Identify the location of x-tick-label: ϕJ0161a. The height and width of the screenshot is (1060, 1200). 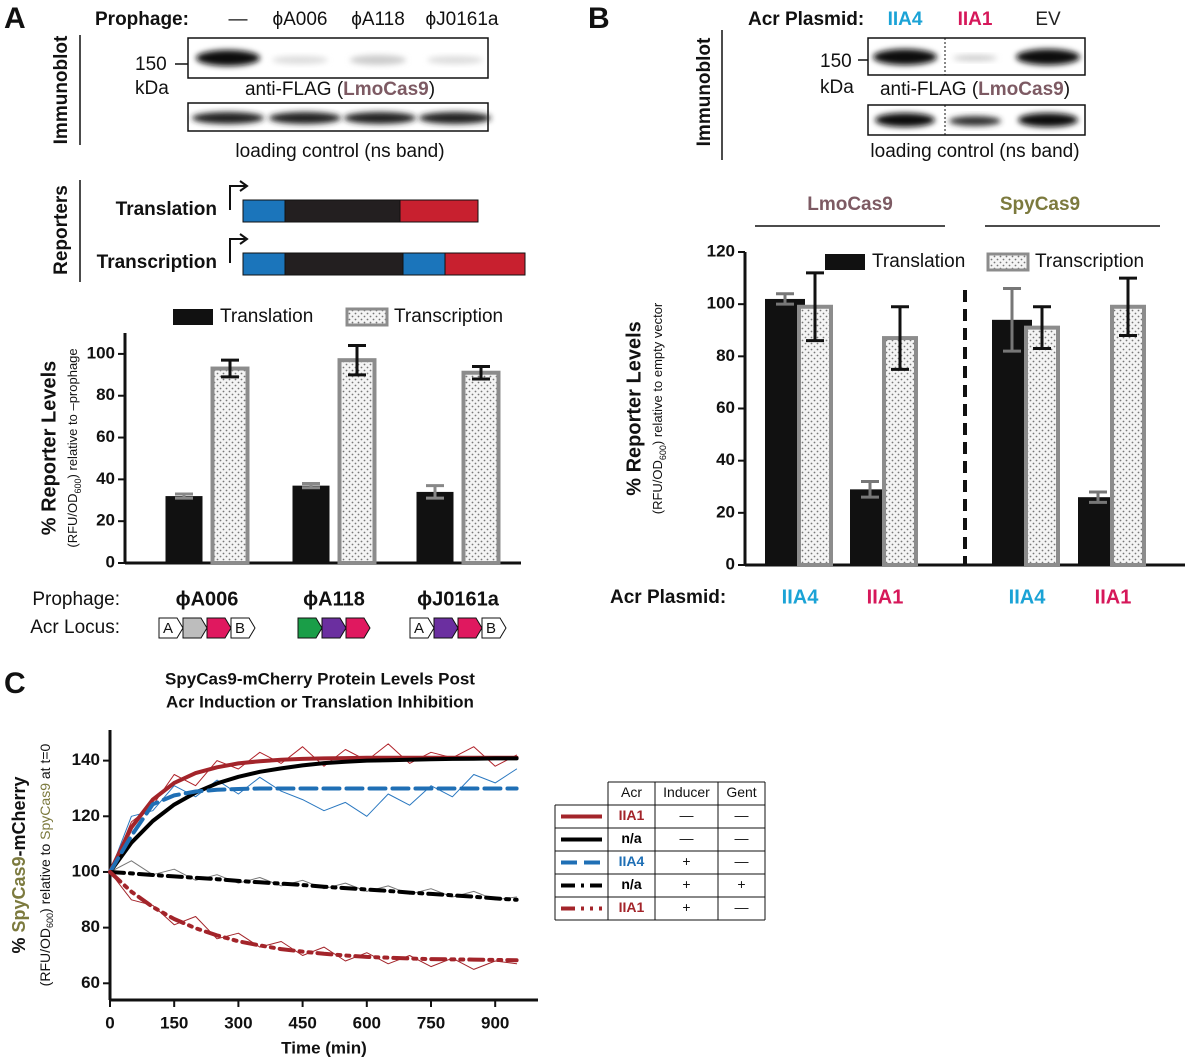
(458, 599).